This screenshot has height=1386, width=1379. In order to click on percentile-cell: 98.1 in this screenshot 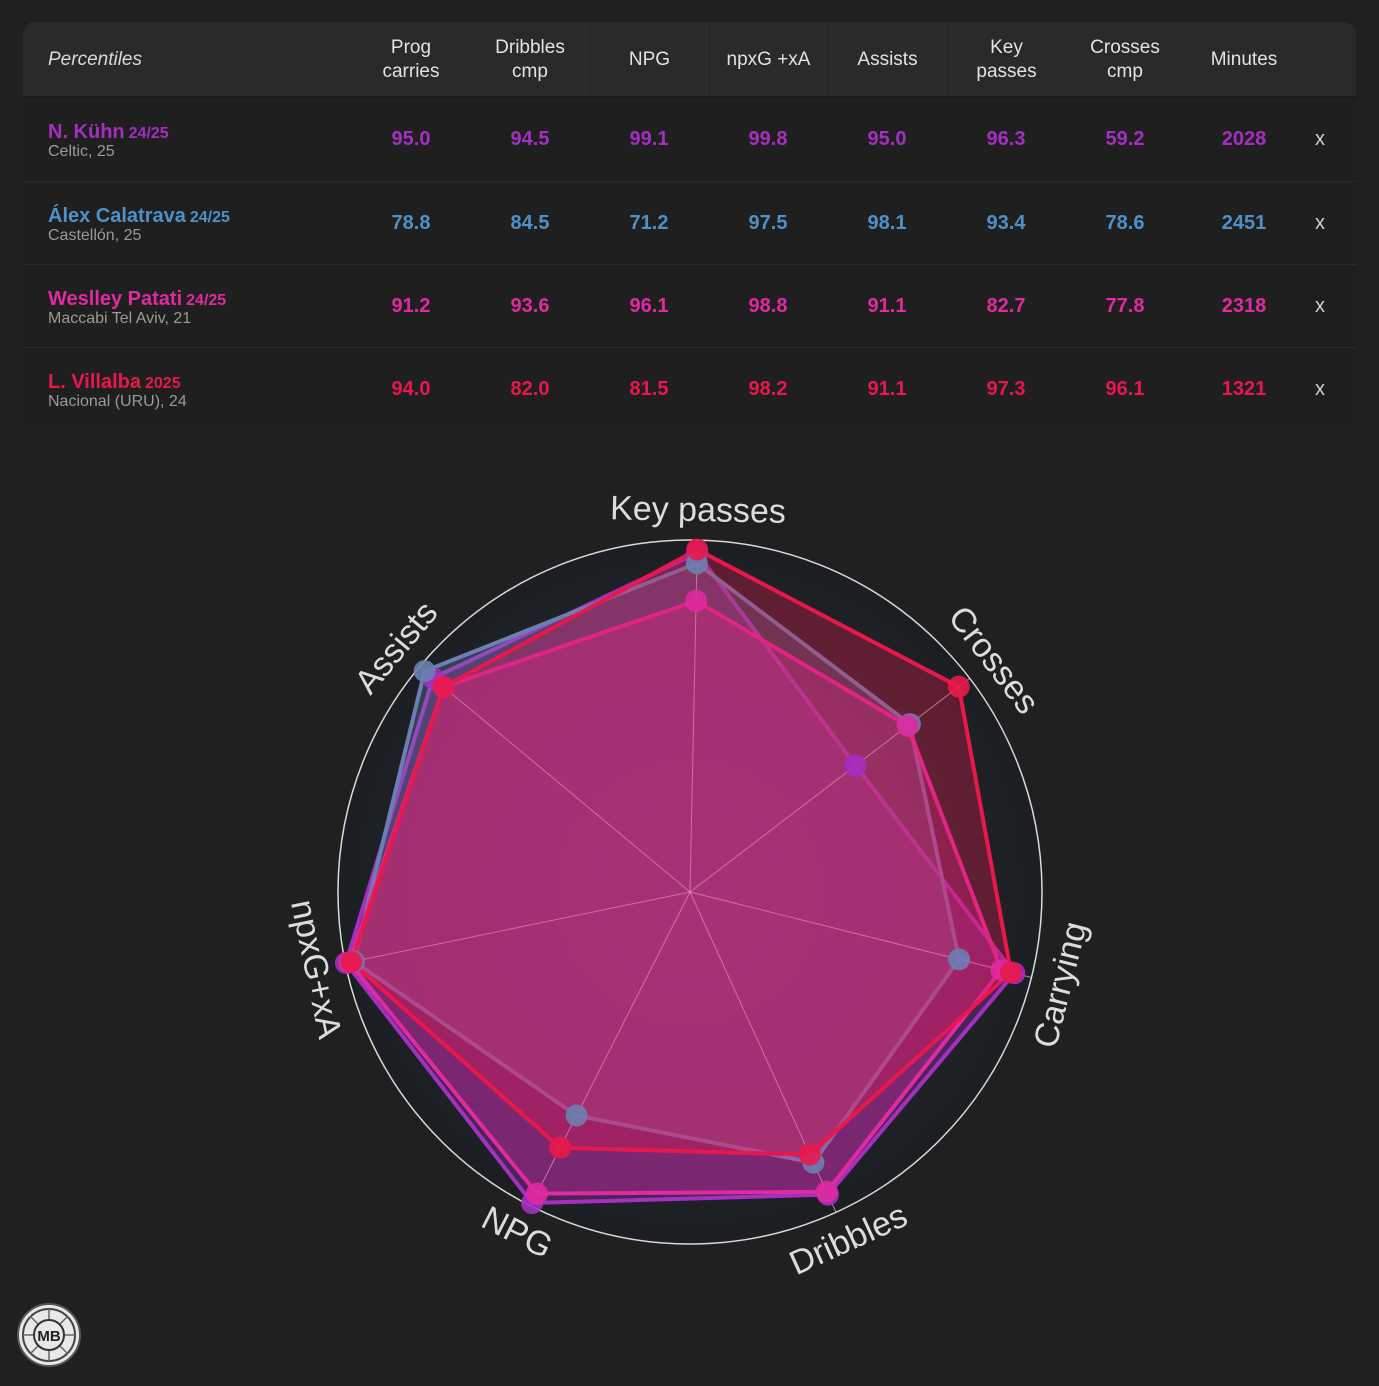, I will do `click(887, 223)`.